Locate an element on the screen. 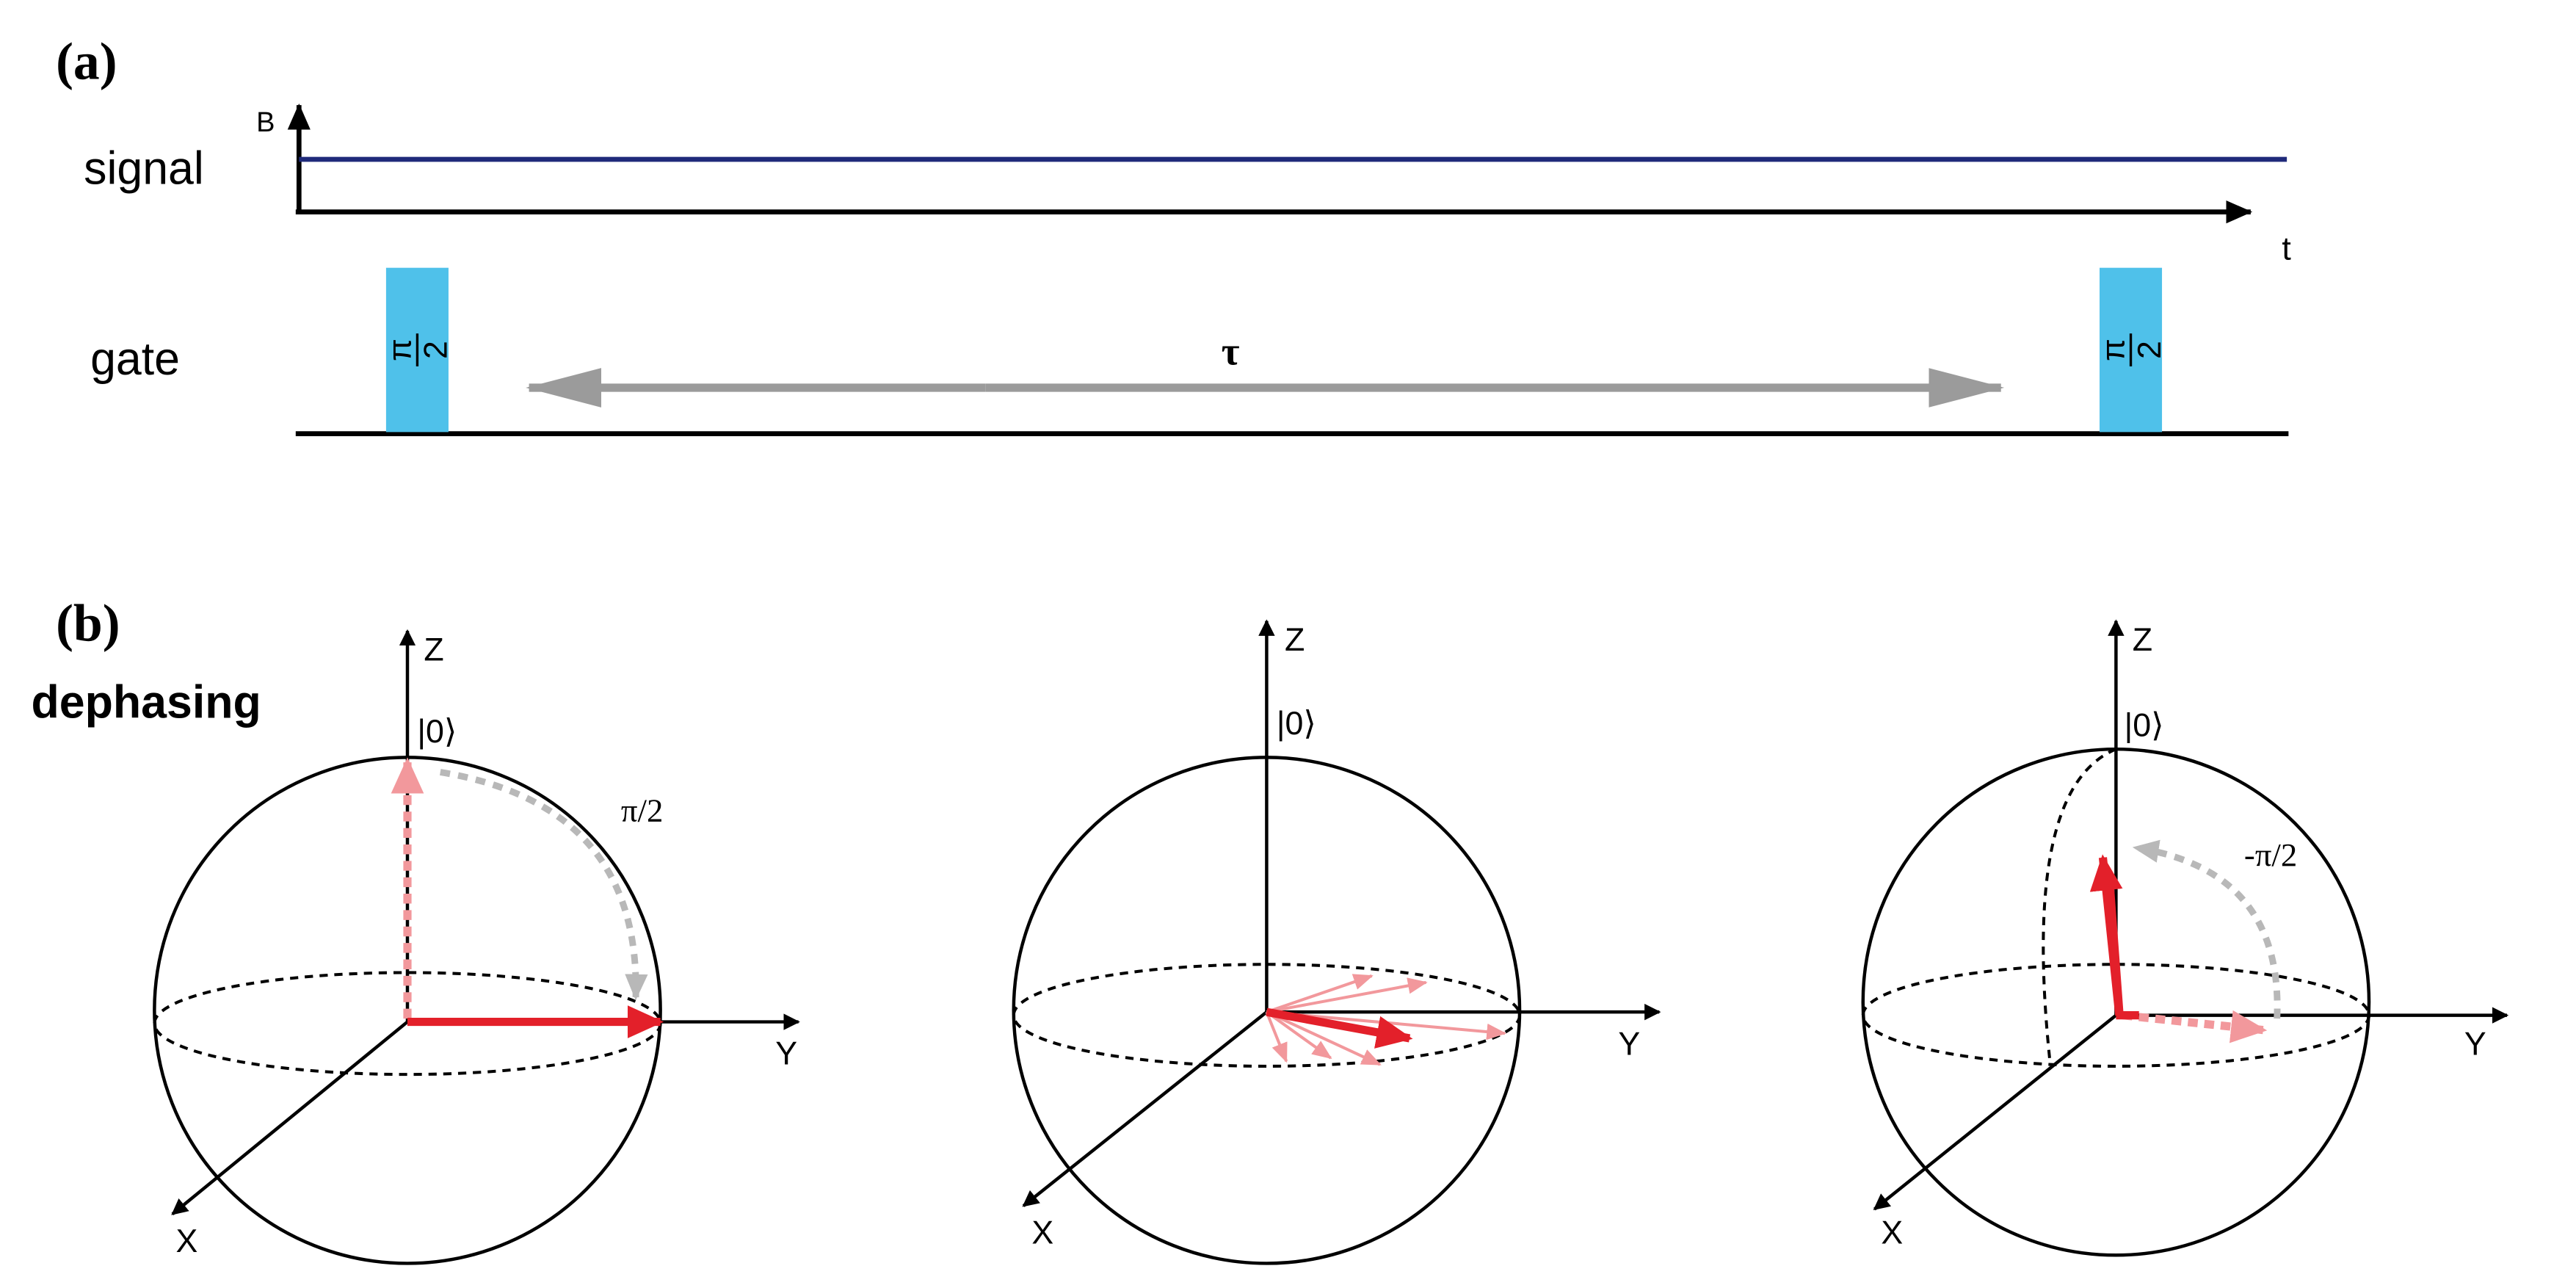 This screenshot has height=1288, width=2576. process-label: dephasing is located at coordinates (146, 702).